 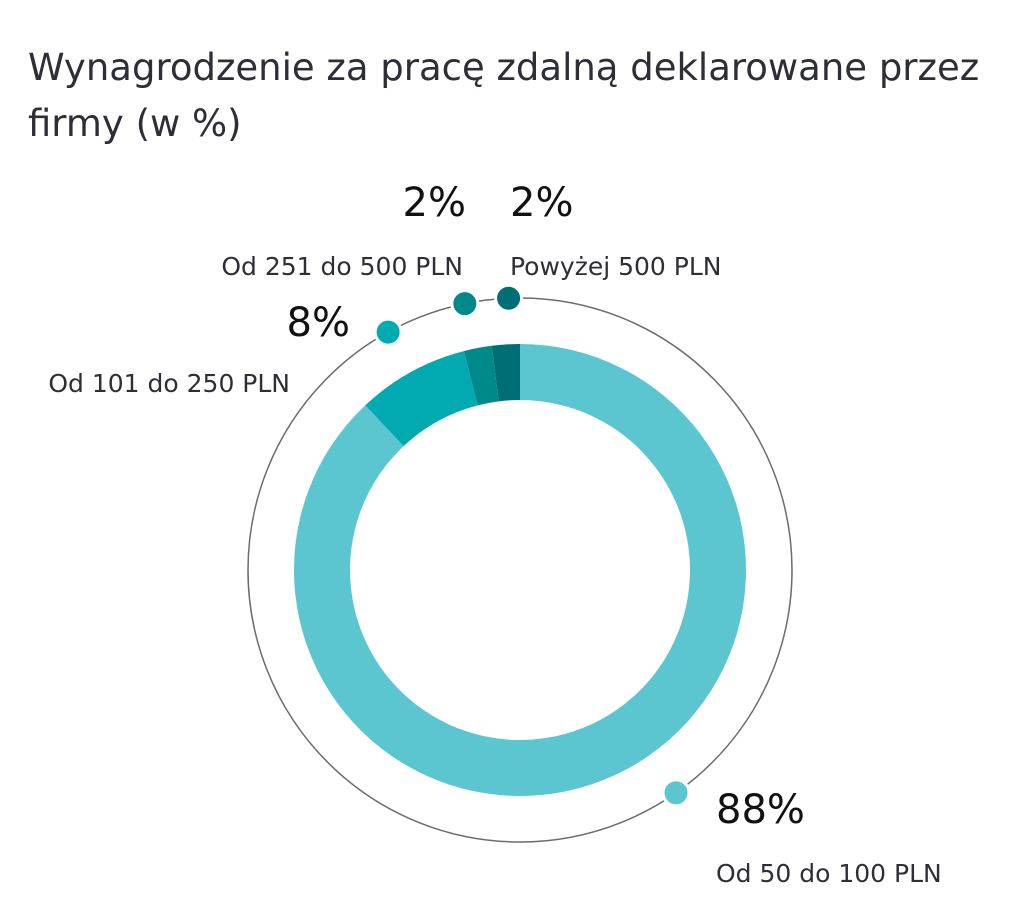 I want to click on category-label: Od 251 do 500 PLN, so click(x=342, y=266).